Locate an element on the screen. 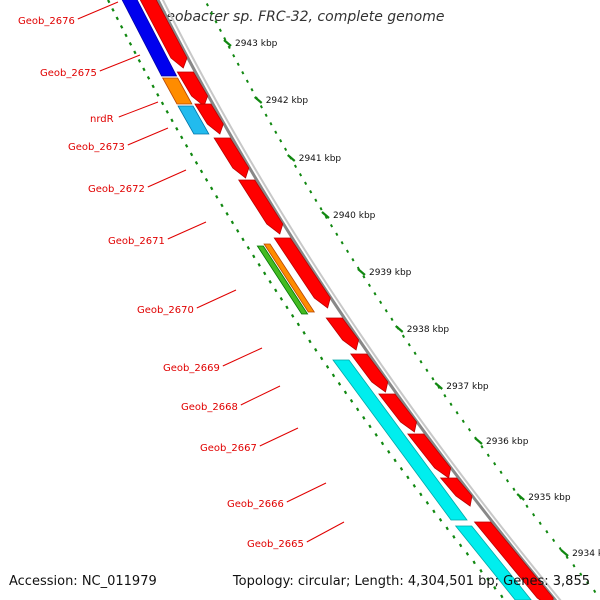 The image size is (600, 600). scale-label: 2941 kbp is located at coordinates (320, 159).